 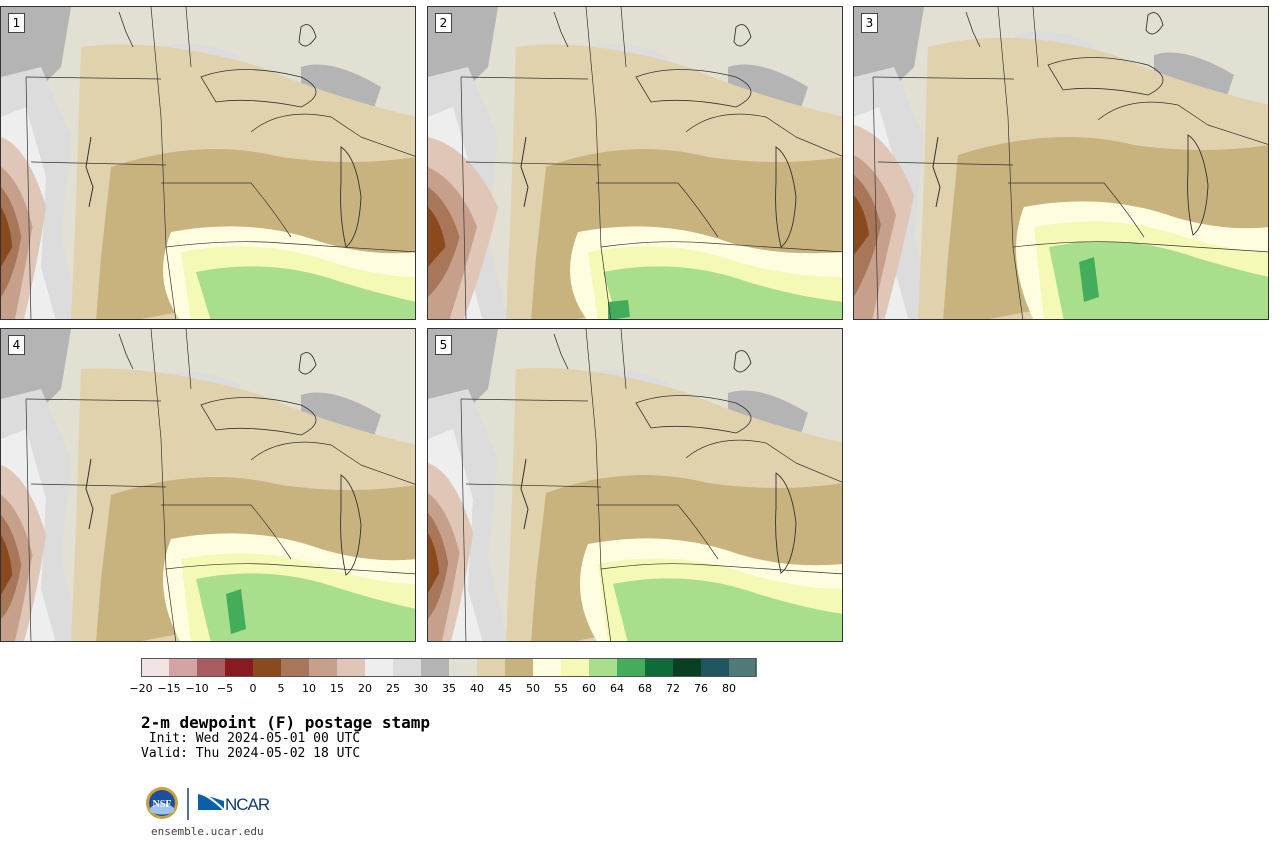 I want to click on nsf-logo: NSF, so click(x=162, y=803).